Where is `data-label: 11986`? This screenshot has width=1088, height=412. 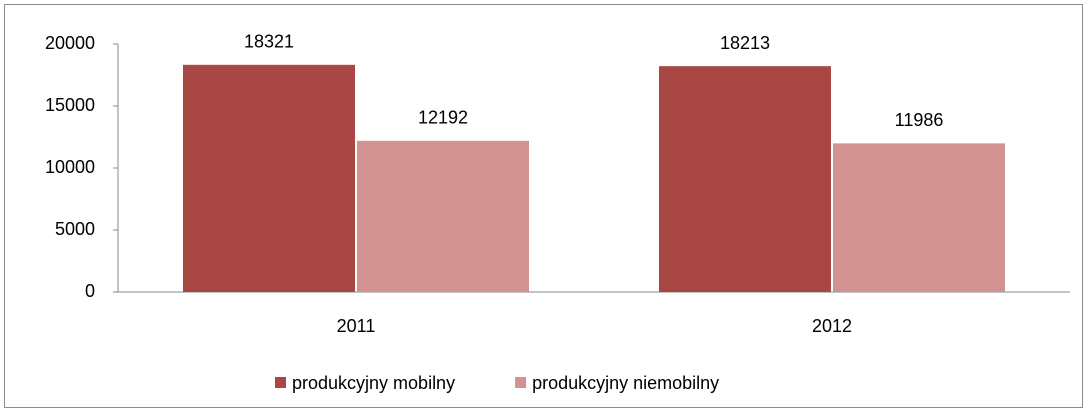 data-label: 11986 is located at coordinates (919, 120).